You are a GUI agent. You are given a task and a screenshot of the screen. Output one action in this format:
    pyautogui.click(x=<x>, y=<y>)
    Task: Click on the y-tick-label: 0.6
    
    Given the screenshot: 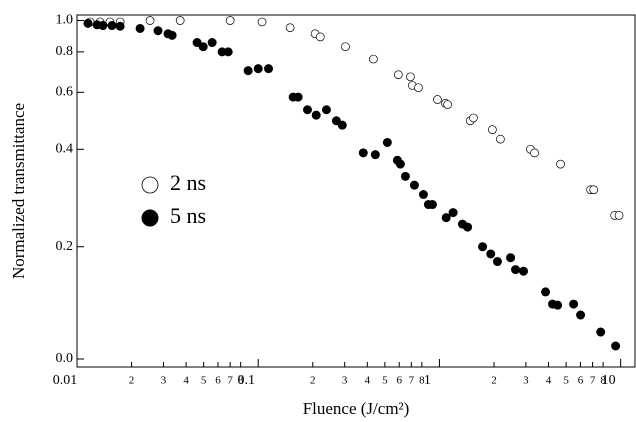 What is the action you would take?
    pyautogui.click(x=65, y=92)
    